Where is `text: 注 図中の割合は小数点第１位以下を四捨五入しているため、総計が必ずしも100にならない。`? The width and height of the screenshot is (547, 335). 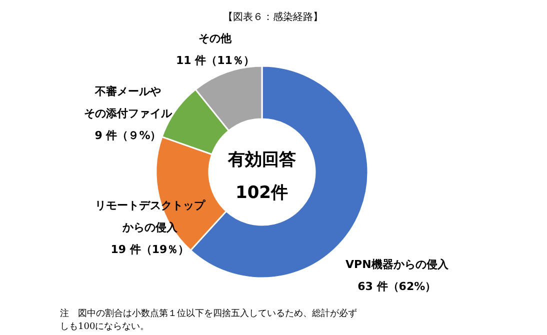 text: 注 図中の割合は小数点第１位以下を四捨五入しているため、総計が必ずしも100にならない。 is located at coordinates (209, 320).